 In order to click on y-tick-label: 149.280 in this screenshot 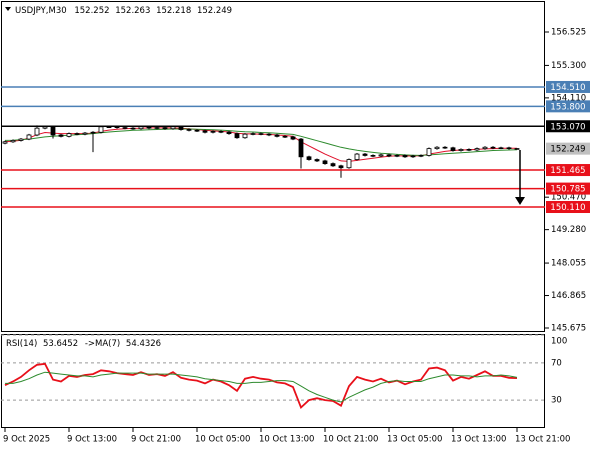, I will do `click(568, 230)`.